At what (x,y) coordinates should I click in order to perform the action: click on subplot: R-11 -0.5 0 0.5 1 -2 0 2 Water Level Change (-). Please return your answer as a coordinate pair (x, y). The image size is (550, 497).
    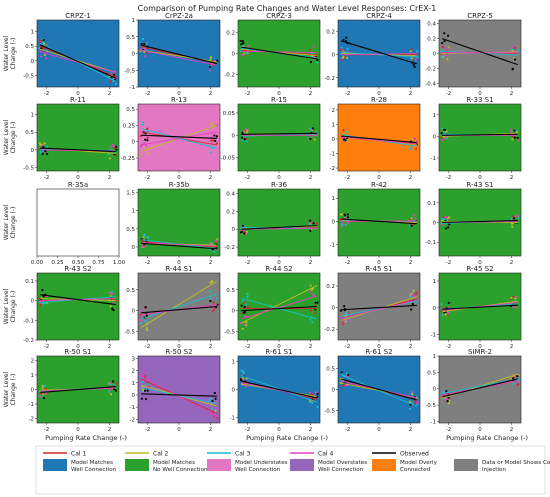
    Looking at the image, I should click on (61, 138).